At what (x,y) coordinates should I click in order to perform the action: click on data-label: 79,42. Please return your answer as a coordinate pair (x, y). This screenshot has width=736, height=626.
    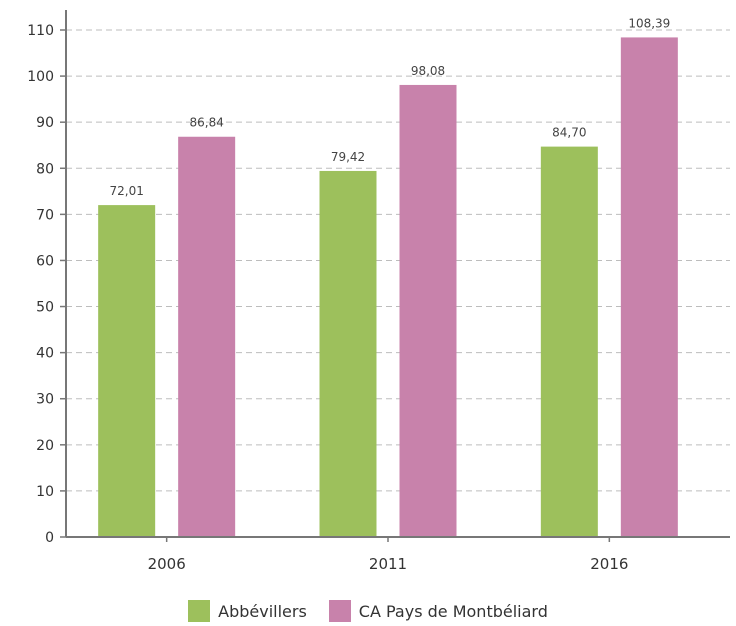
    Looking at the image, I should click on (348, 157).